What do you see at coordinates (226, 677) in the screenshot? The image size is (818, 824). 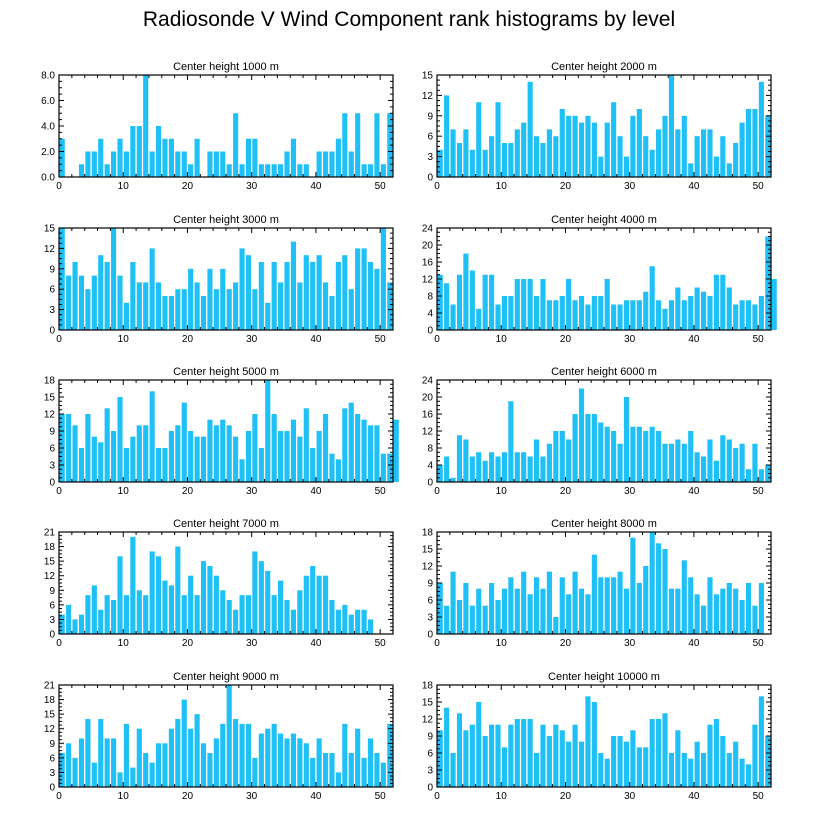 I see `panel-title: Center height 9000 m` at bounding box center [226, 677].